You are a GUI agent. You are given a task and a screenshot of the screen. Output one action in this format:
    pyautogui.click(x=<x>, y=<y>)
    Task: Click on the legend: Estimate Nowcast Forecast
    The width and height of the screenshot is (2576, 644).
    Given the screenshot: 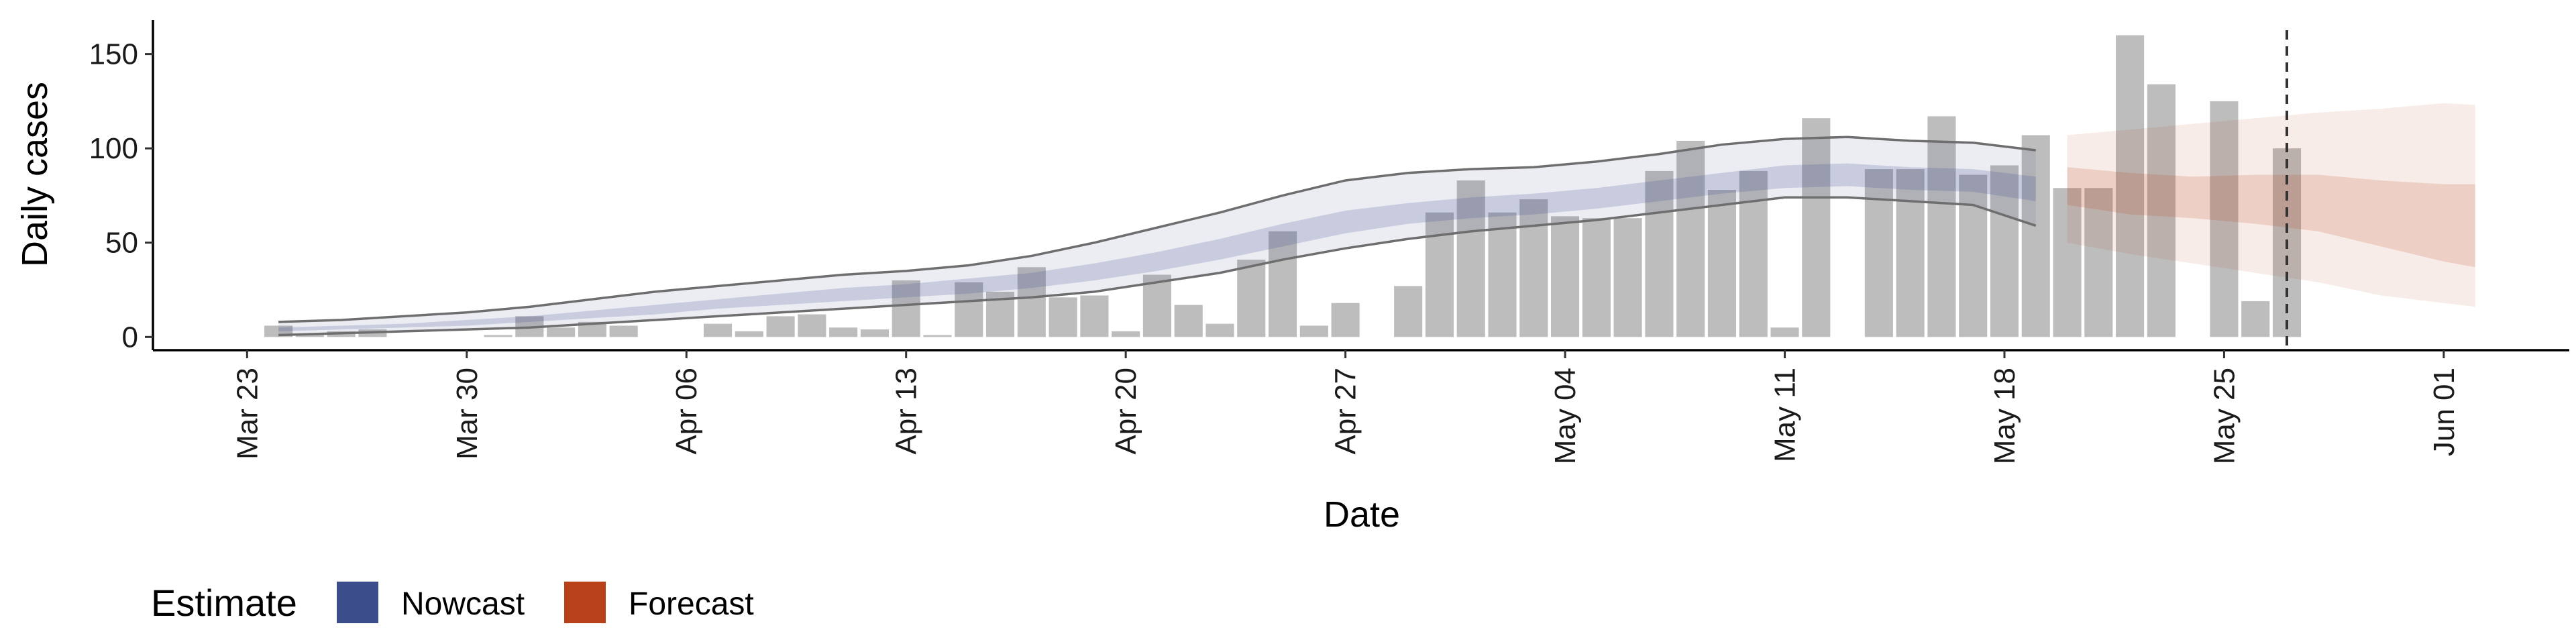 What is the action you would take?
    pyautogui.click(x=452, y=603)
    